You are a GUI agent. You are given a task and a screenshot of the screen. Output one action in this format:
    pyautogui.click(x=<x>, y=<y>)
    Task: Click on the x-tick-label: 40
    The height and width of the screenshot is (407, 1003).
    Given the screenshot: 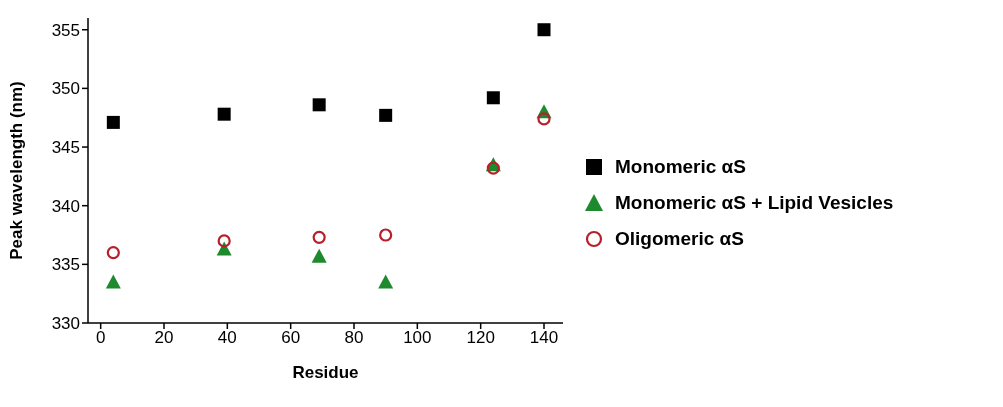 What is the action you would take?
    pyautogui.click(x=227, y=338)
    